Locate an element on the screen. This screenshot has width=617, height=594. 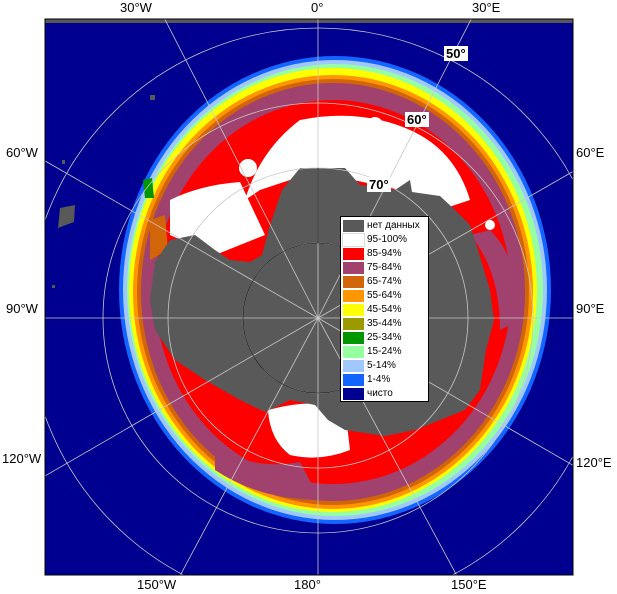
legend-label: 45-54% is located at coordinates (384, 309).